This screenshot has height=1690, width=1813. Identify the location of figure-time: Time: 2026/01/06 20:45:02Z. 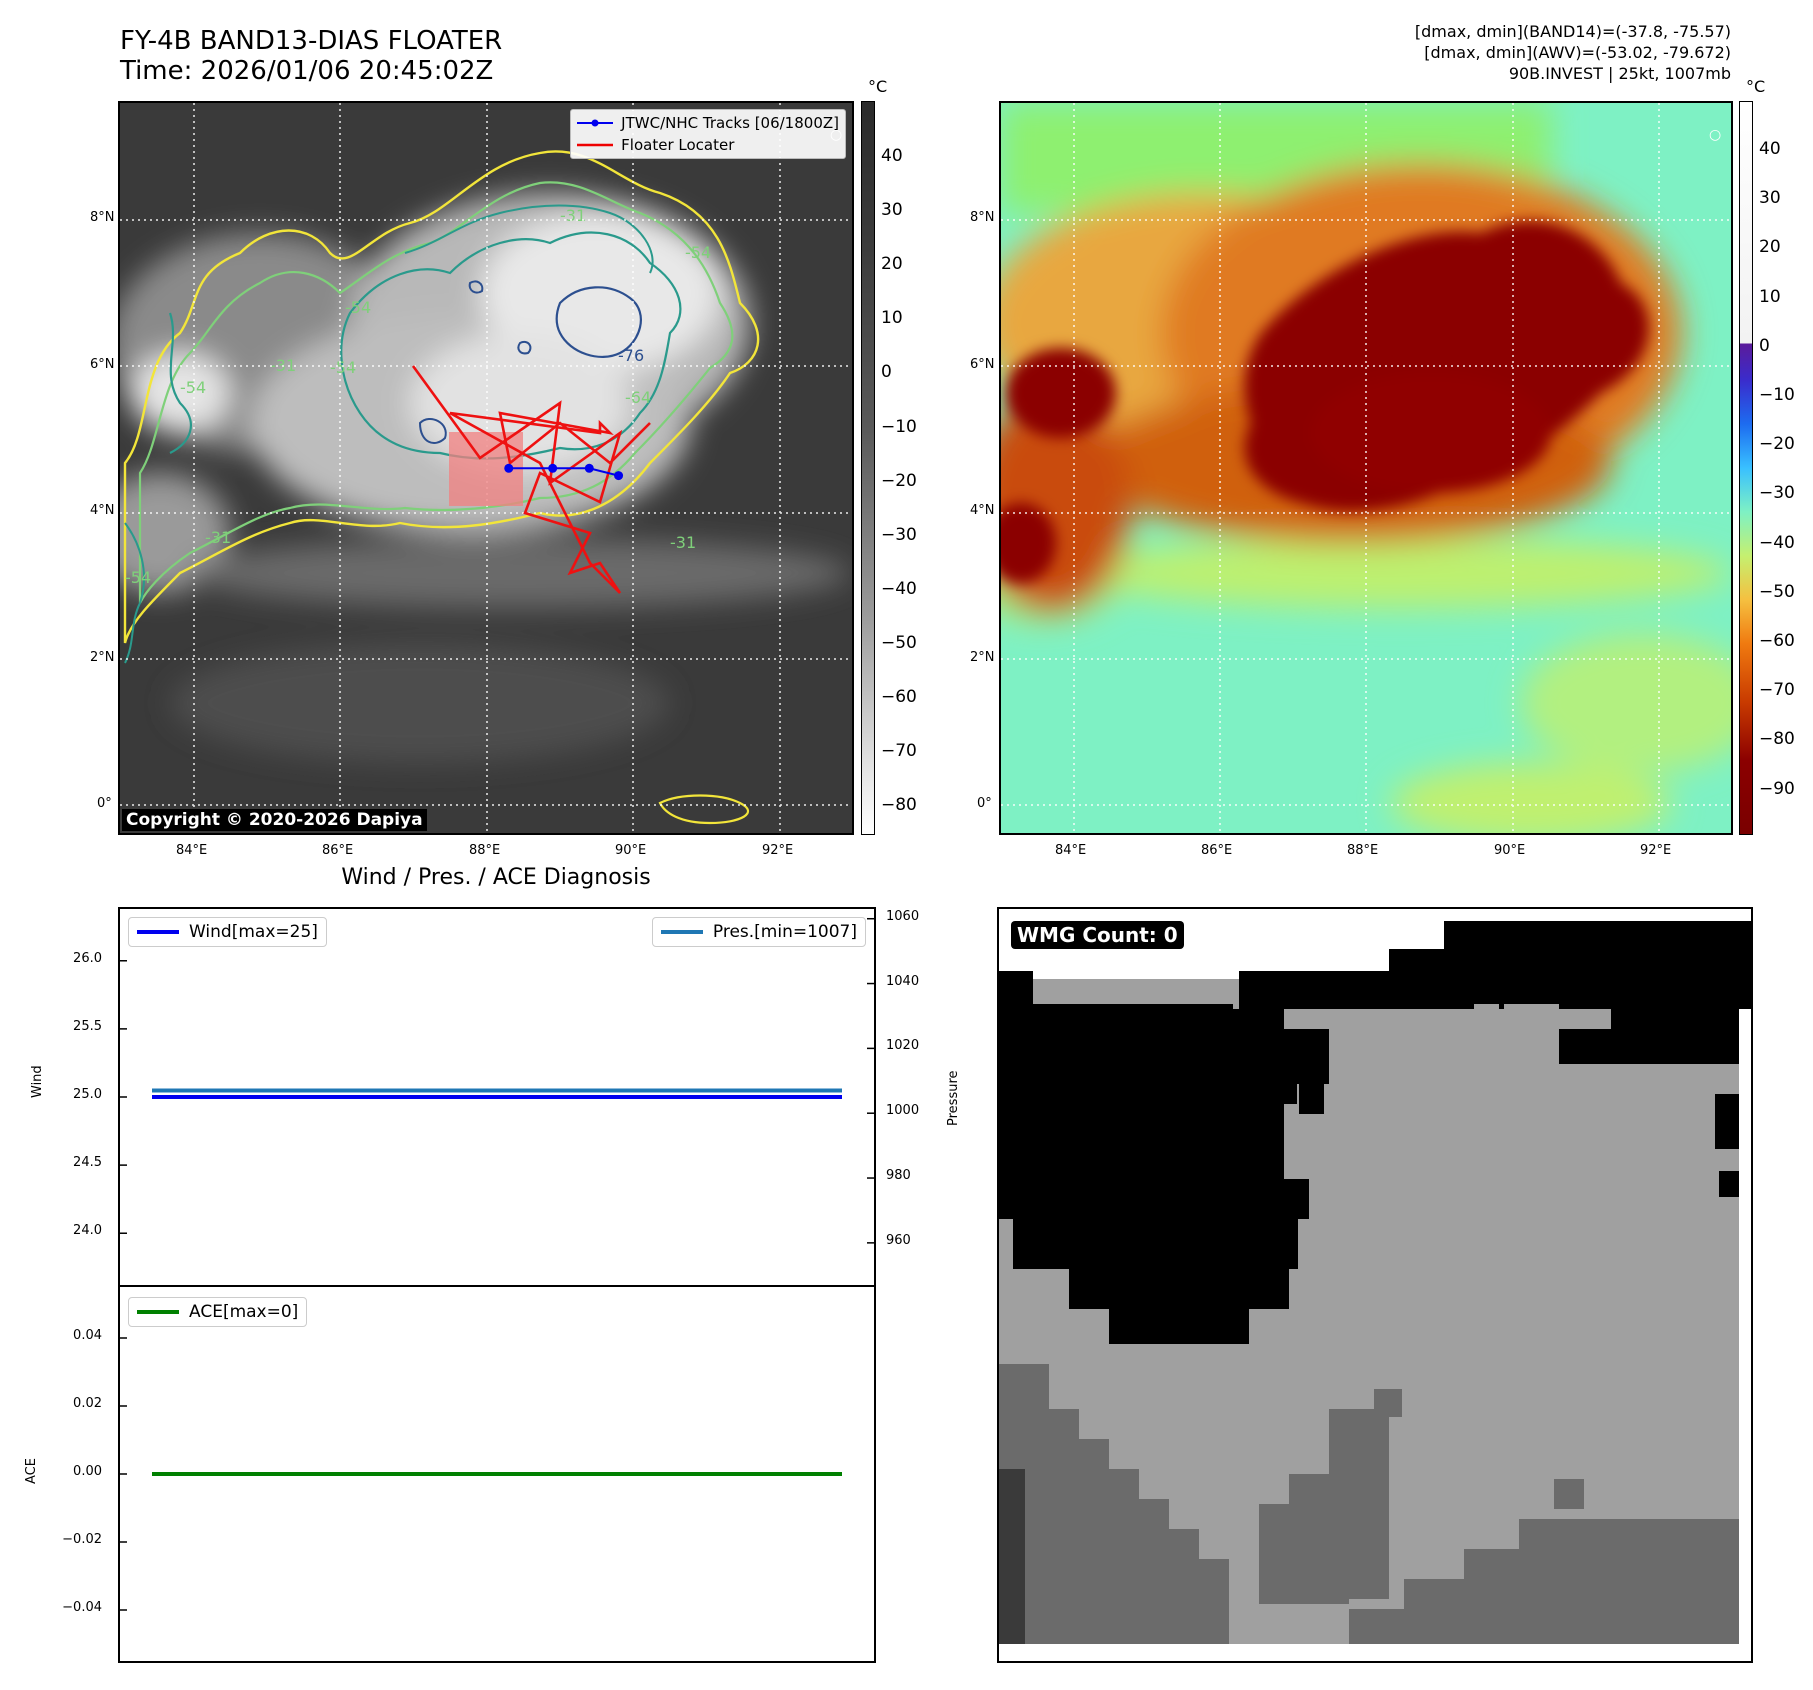
(307, 71).